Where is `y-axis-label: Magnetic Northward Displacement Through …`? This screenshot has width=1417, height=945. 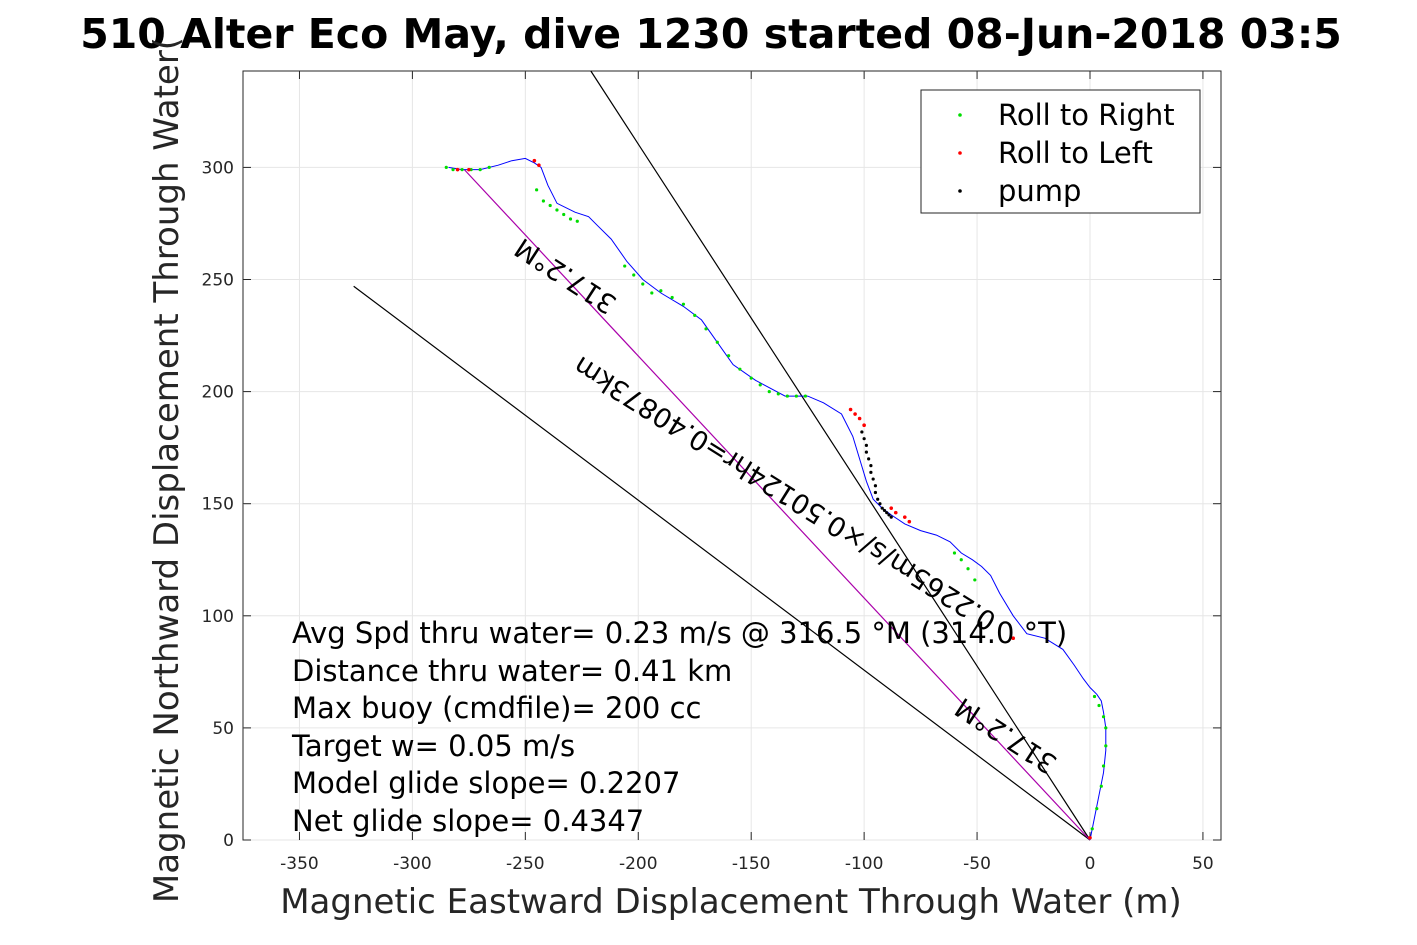 y-axis-label: Magnetic Northward Displacement Through … is located at coordinates (167, 470).